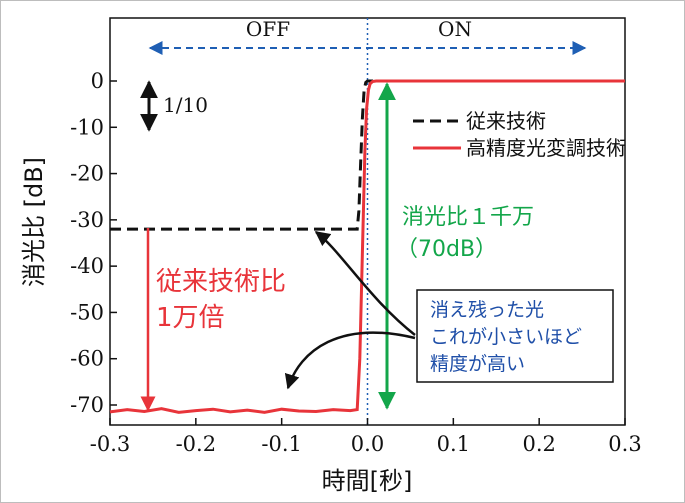 This screenshot has height=503, width=685. I want to click on y-tick-label: -60, so click(87, 359).